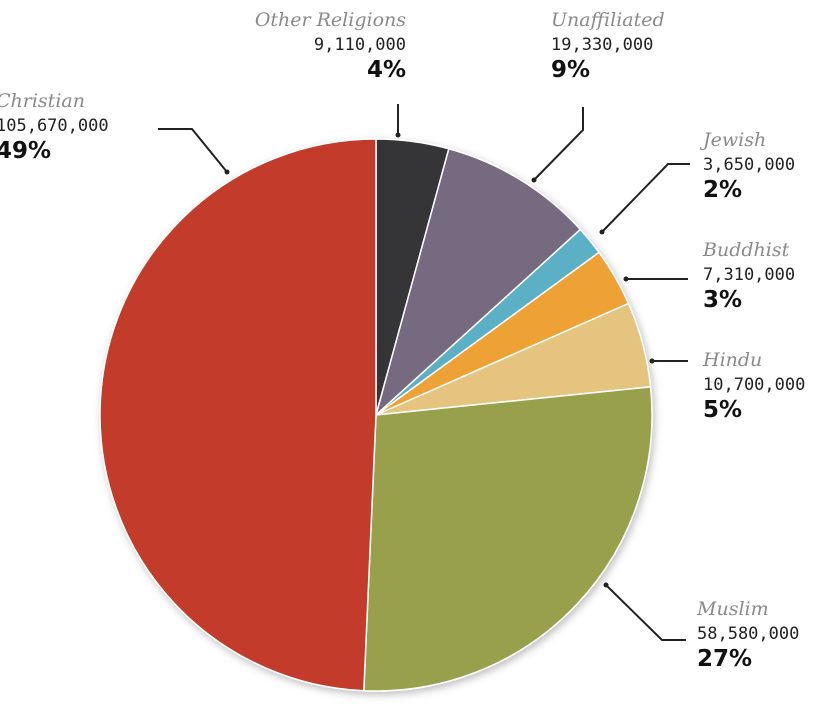 The image size is (830, 704). Describe the element at coordinates (570, 70) in the screenshot. I see `label-percent-unaffiliated: 9%` at that location.